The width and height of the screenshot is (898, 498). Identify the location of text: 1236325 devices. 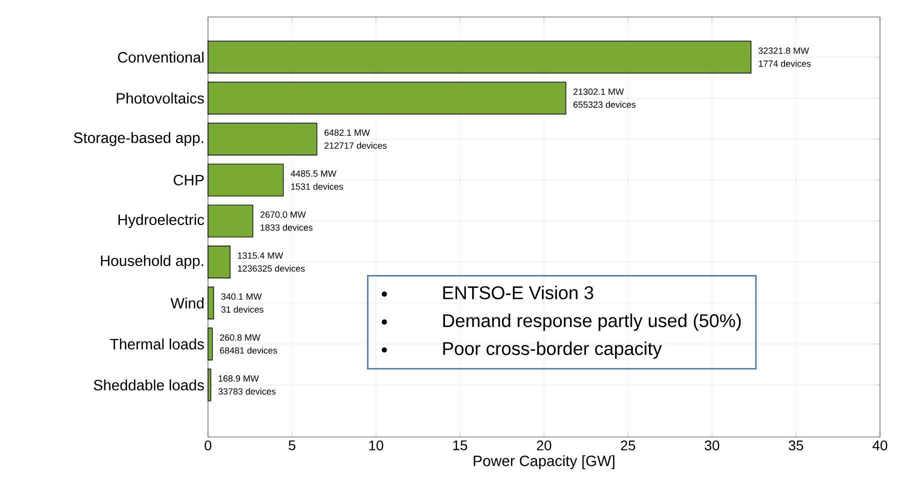
(271, 268).